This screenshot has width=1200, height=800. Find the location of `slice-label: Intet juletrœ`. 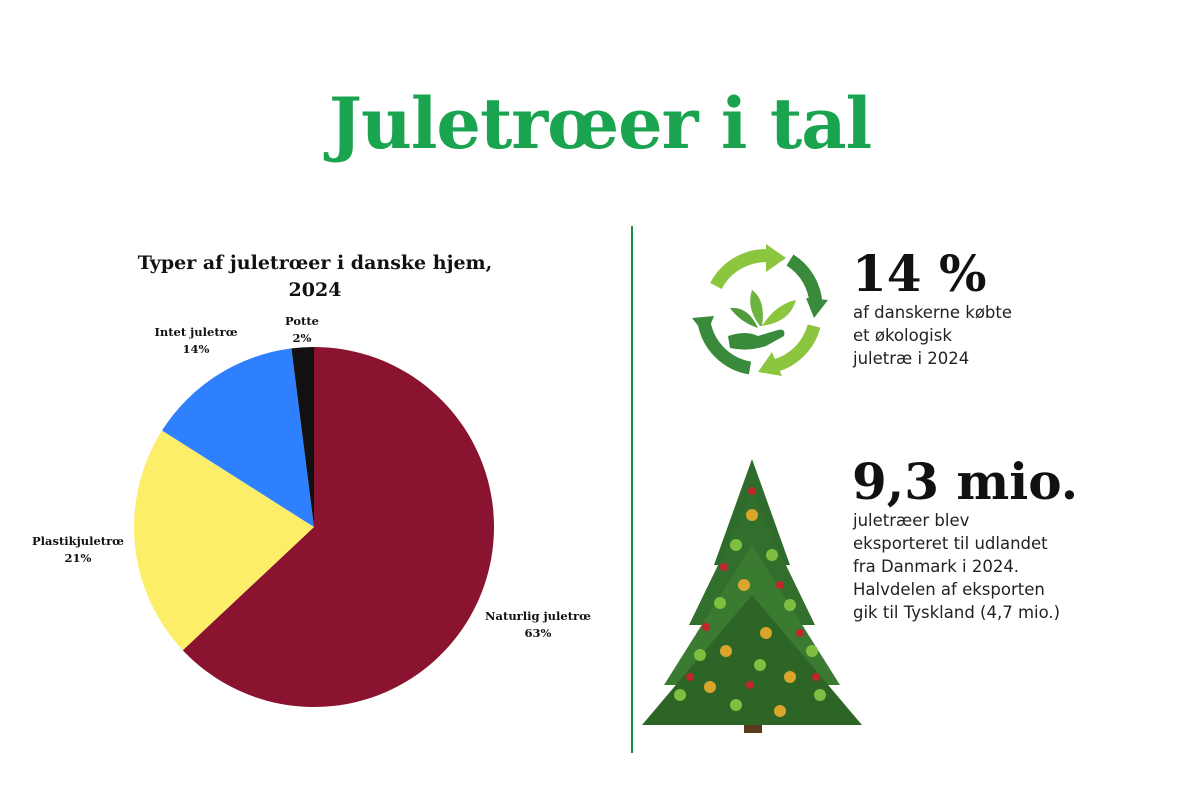

slice-label: Intet juletrœ is located at coordinates (195, 332).